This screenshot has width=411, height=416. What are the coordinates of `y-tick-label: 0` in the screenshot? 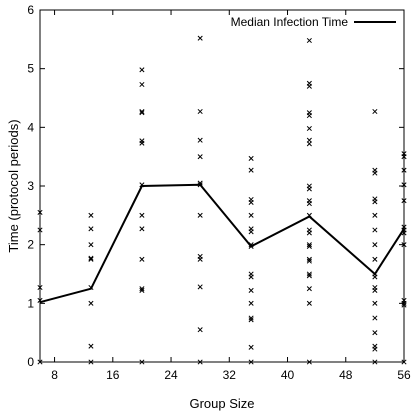 It's located at (30, 362).